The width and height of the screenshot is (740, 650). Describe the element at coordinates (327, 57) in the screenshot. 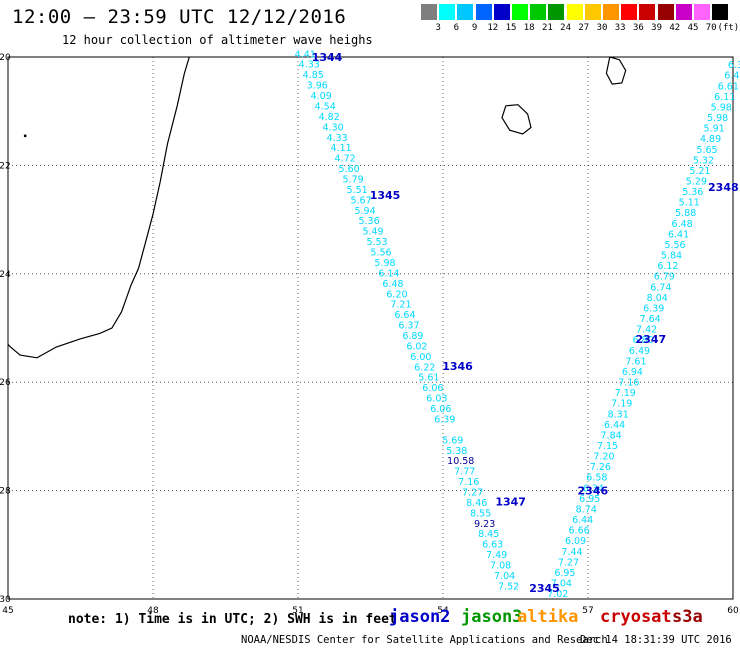

I see `pass-number-label: 1344` at that location.